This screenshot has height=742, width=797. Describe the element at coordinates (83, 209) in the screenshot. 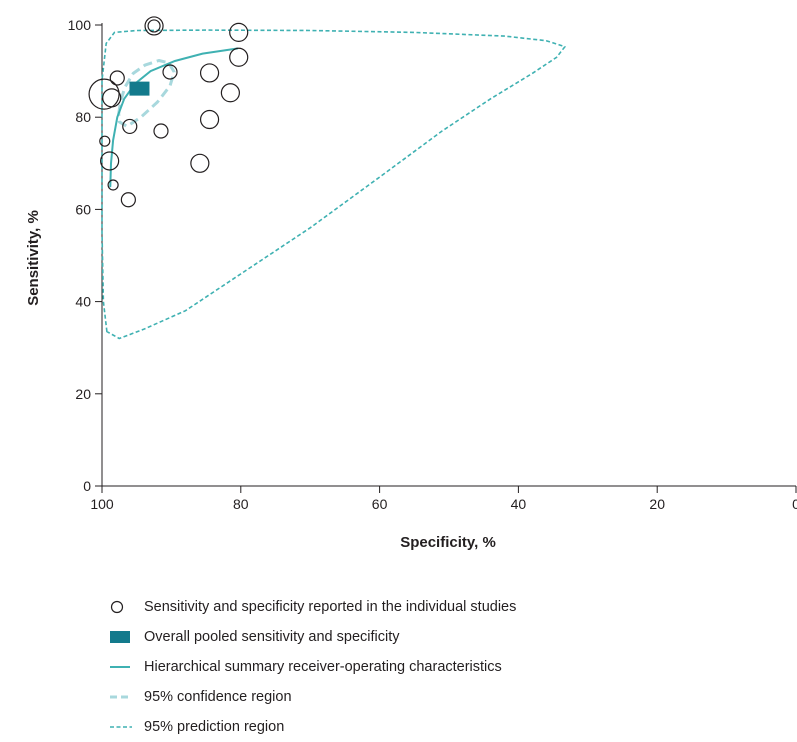

I see `y-tick-label: 60` at that location.